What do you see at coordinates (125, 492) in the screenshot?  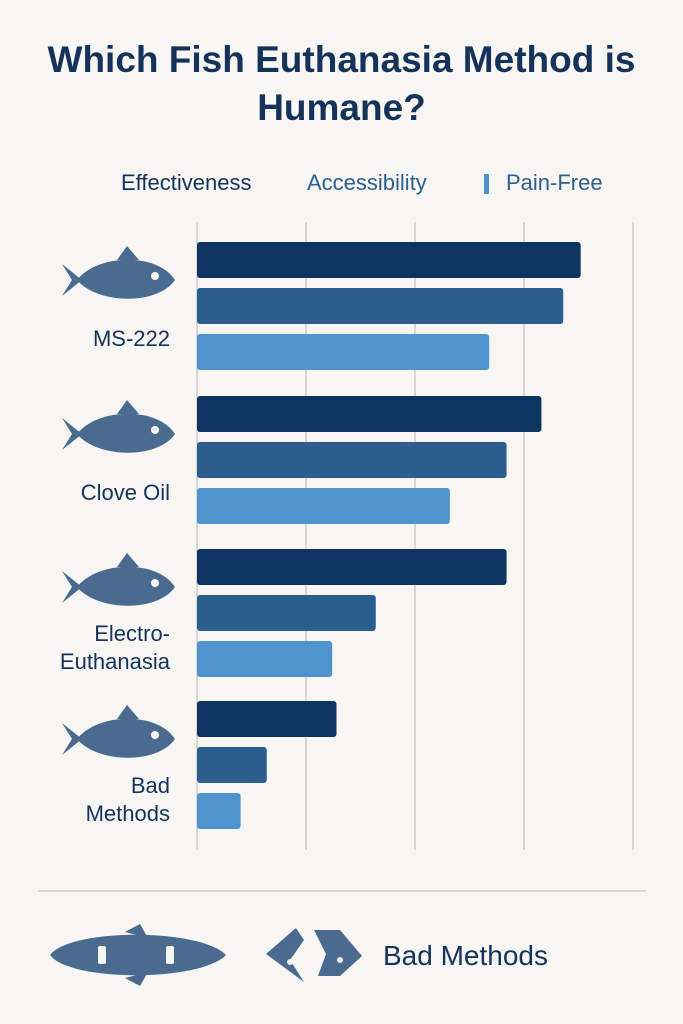 I see `category-label-clove-oil: Clove Oil` at bounding box center [125, 492].